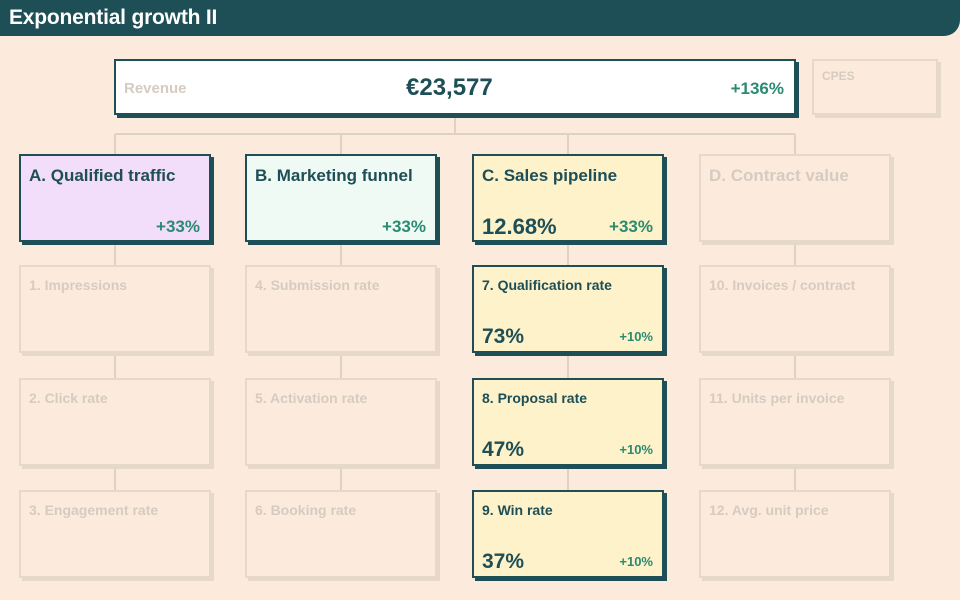 The width and height of the screenshot is (960, 600). I want to click on metric-card-impressions: 1. Impressions, so click(115, 309).